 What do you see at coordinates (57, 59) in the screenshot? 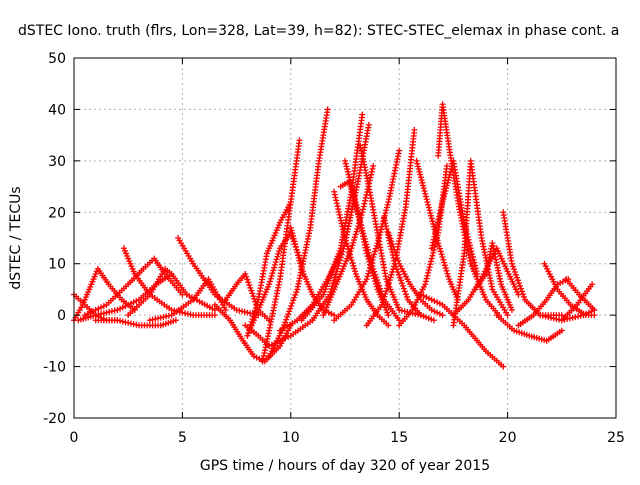
I see `y-tick-label: 50` at bounding box center [57, 59].